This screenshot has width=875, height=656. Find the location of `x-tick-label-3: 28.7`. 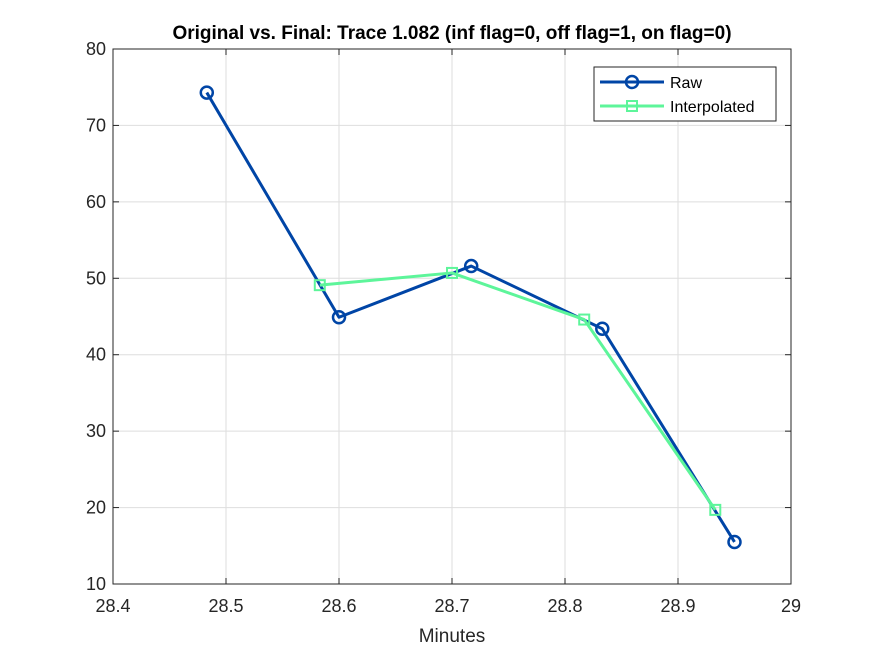

x-tick-label-3: 28.7 is located at coordinates (451, 606).